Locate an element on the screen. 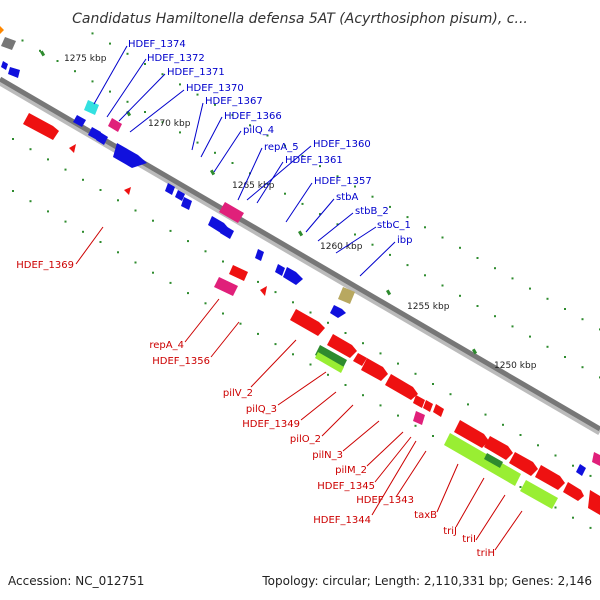 The height and width of the screenshot is (600, 600). gene-label-HDEF_1371: HDEF_1371 is located at coordinates (196, 72).